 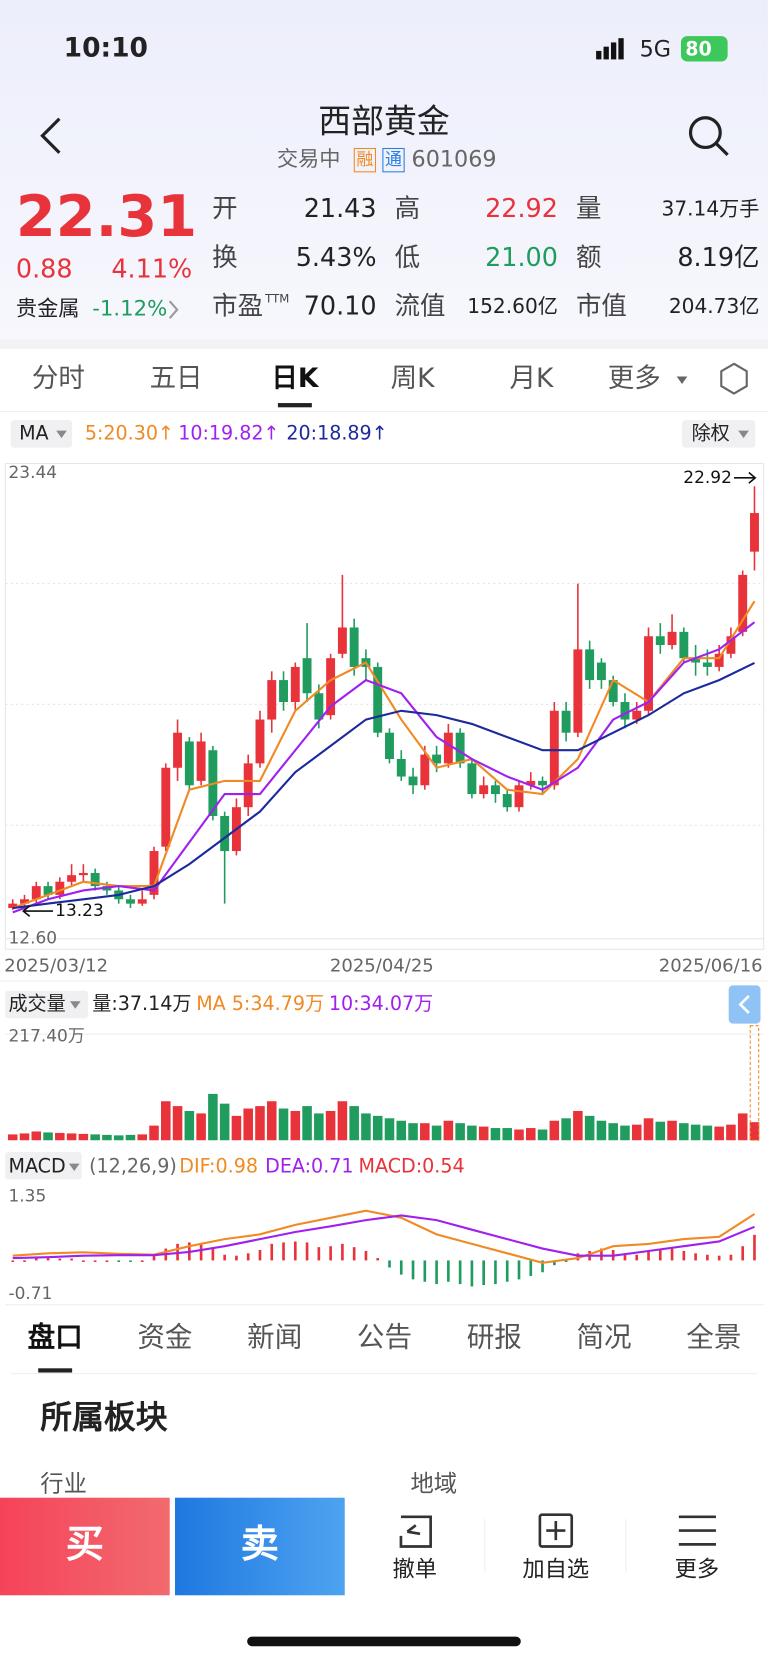 I want to click on field-label: 开, so click(x=224, y=209).